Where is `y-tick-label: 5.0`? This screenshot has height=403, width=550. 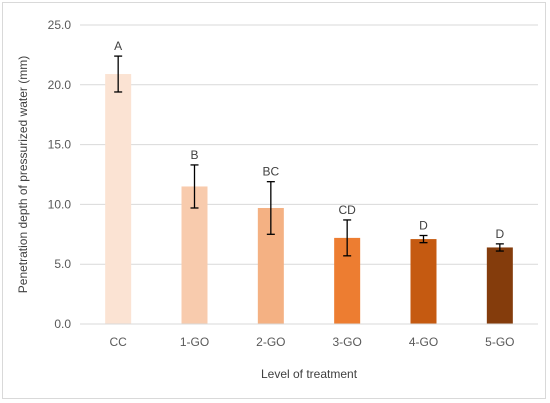
y-tick-label: 5.0 is located at coordinates (62, 264).